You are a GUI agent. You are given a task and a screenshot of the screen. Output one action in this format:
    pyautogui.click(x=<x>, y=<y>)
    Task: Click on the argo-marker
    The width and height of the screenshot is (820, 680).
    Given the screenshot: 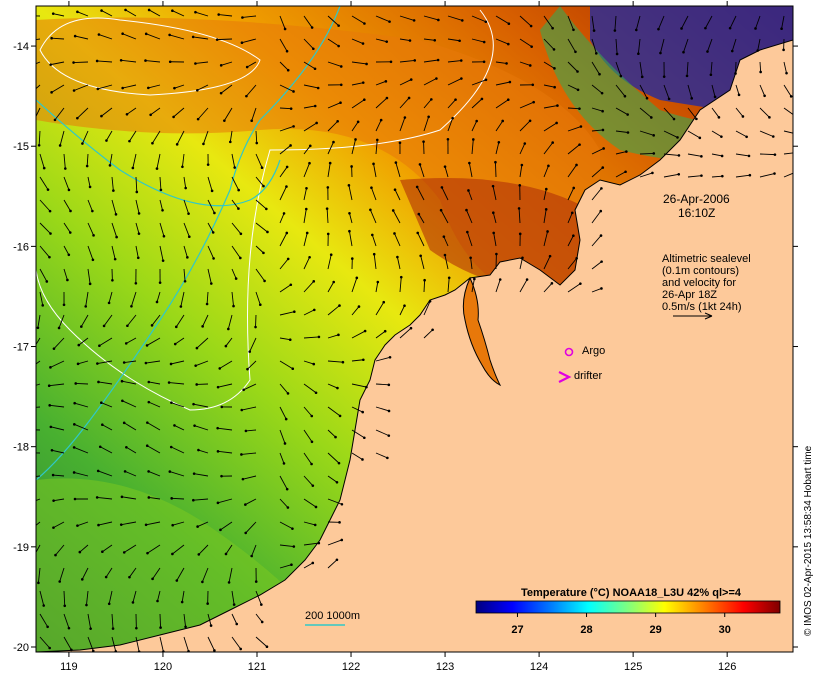 What is the action you would take?
    pyautogui.click(x=569, y=352)
    